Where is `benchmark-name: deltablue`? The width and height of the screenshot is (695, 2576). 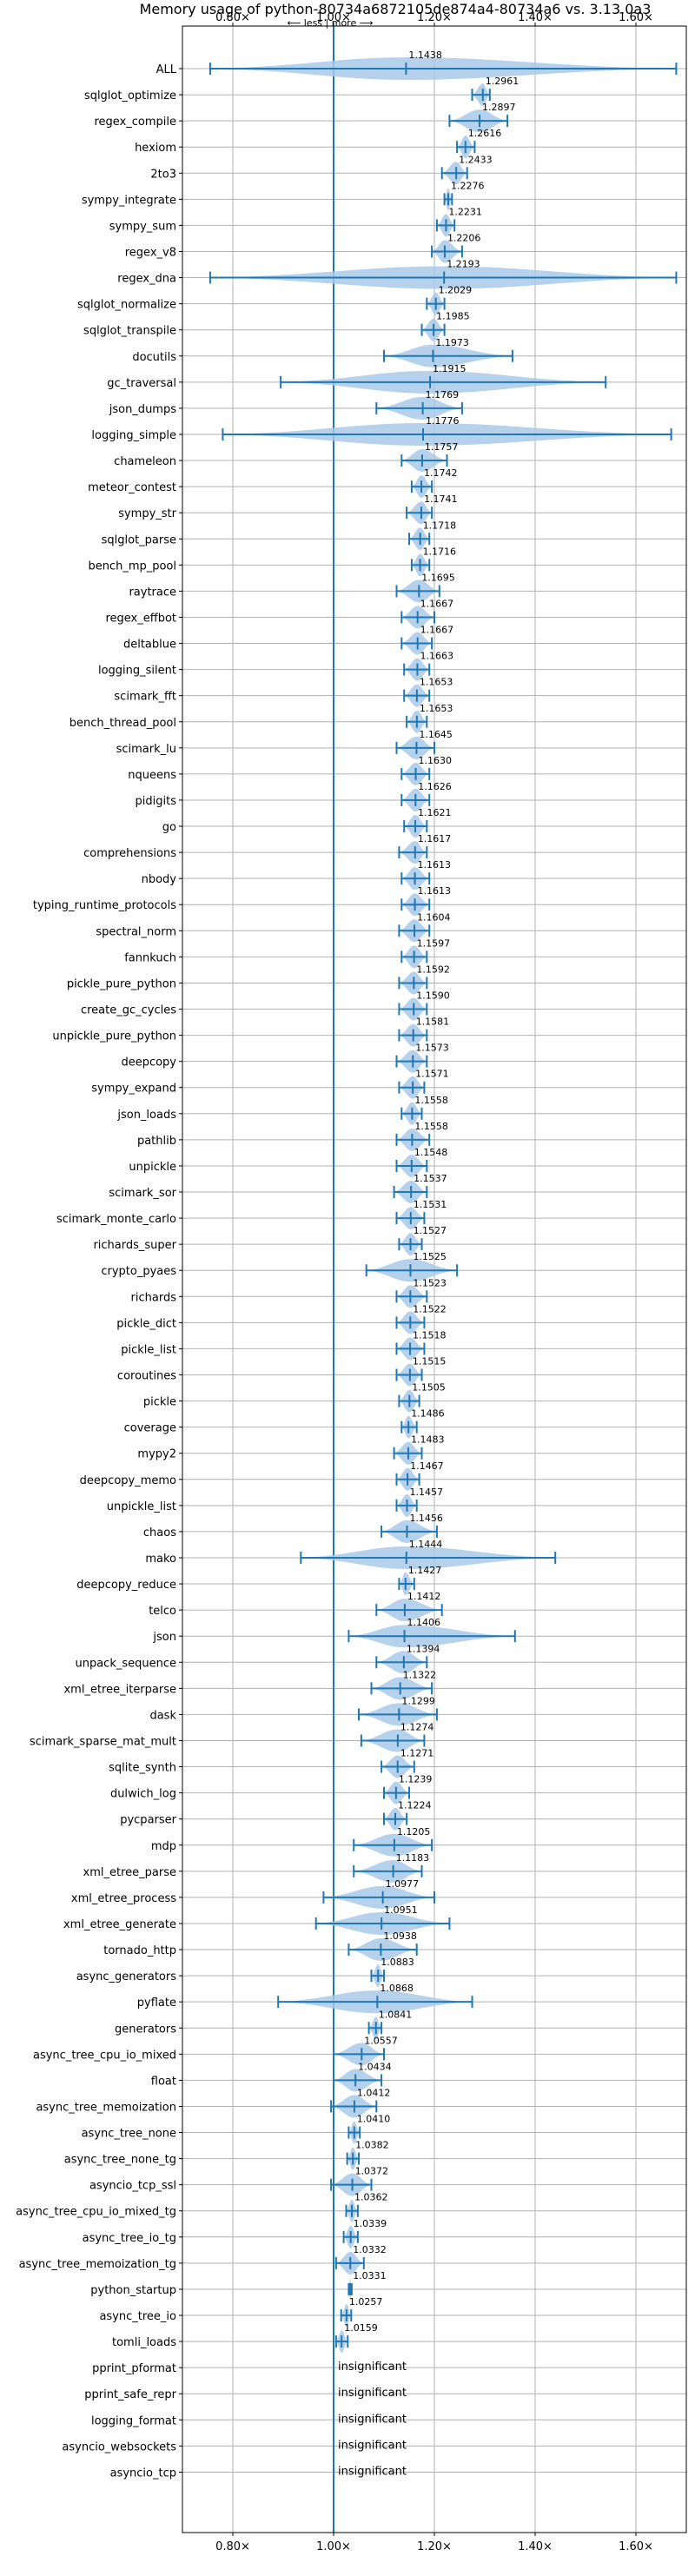 benchmark-name: deltablue is located at coordinates (149, 645).